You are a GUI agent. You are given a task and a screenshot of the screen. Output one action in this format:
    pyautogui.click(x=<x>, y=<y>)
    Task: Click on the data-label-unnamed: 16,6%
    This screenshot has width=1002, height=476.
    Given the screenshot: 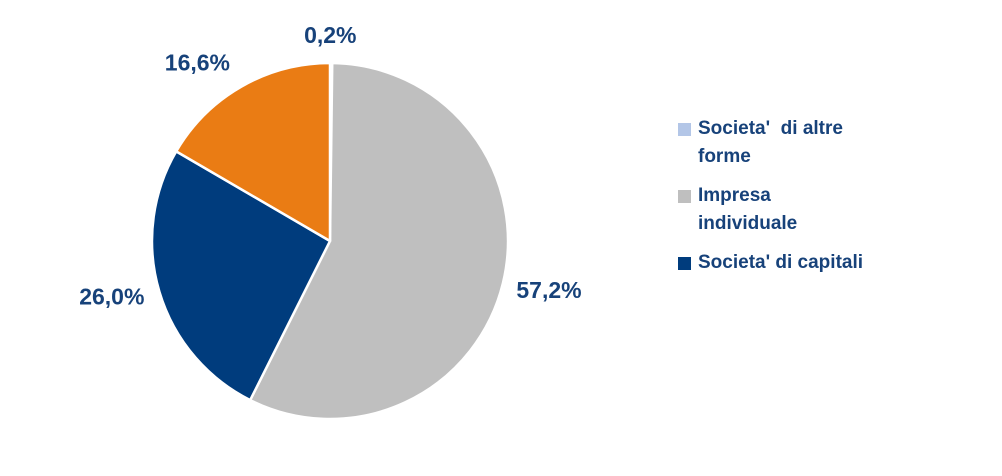 What is the action you would take?
    pyautogui.click(x=197, y=62)
    